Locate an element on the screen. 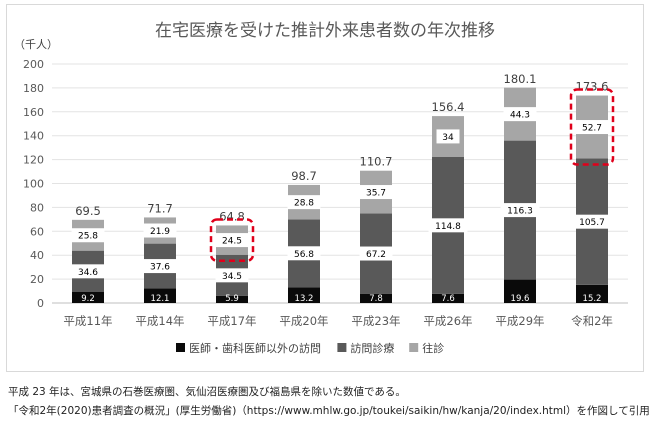 The image size is (650, 431). legend-label: 往診 is located at coordinates (433, 348).